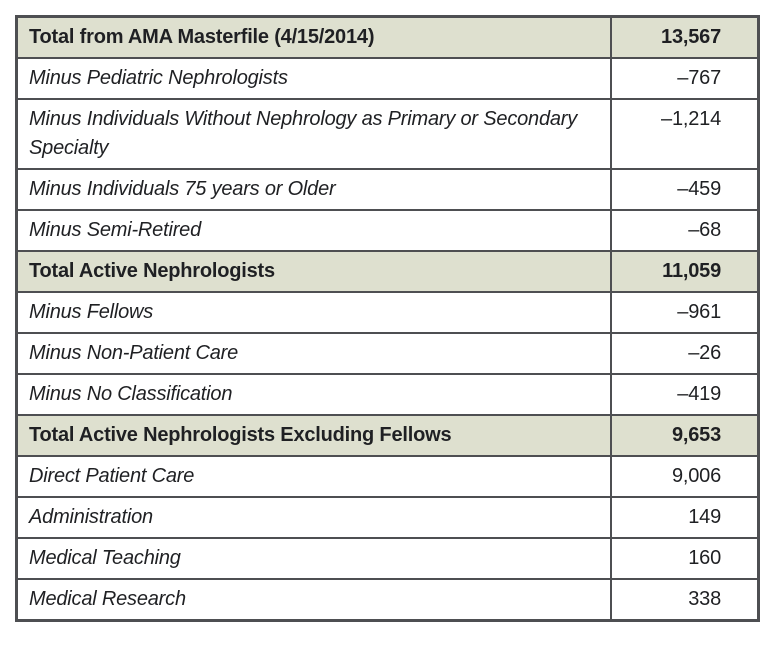 The width and height of the screenshot is (777, 648). Describe the element at coordinates (313, 271) in the screenshot. I see `row-label: Total Active Nephrologists` at that location.